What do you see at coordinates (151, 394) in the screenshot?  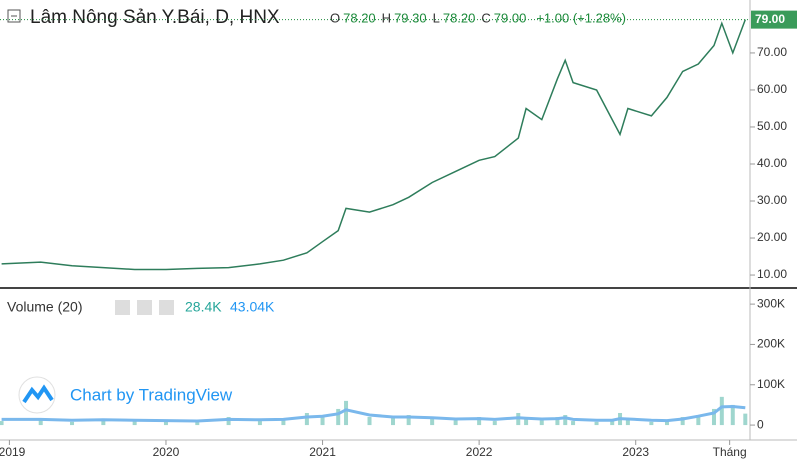 I see `watermark: Chart by TradingView` at bounding box center [151, 394].